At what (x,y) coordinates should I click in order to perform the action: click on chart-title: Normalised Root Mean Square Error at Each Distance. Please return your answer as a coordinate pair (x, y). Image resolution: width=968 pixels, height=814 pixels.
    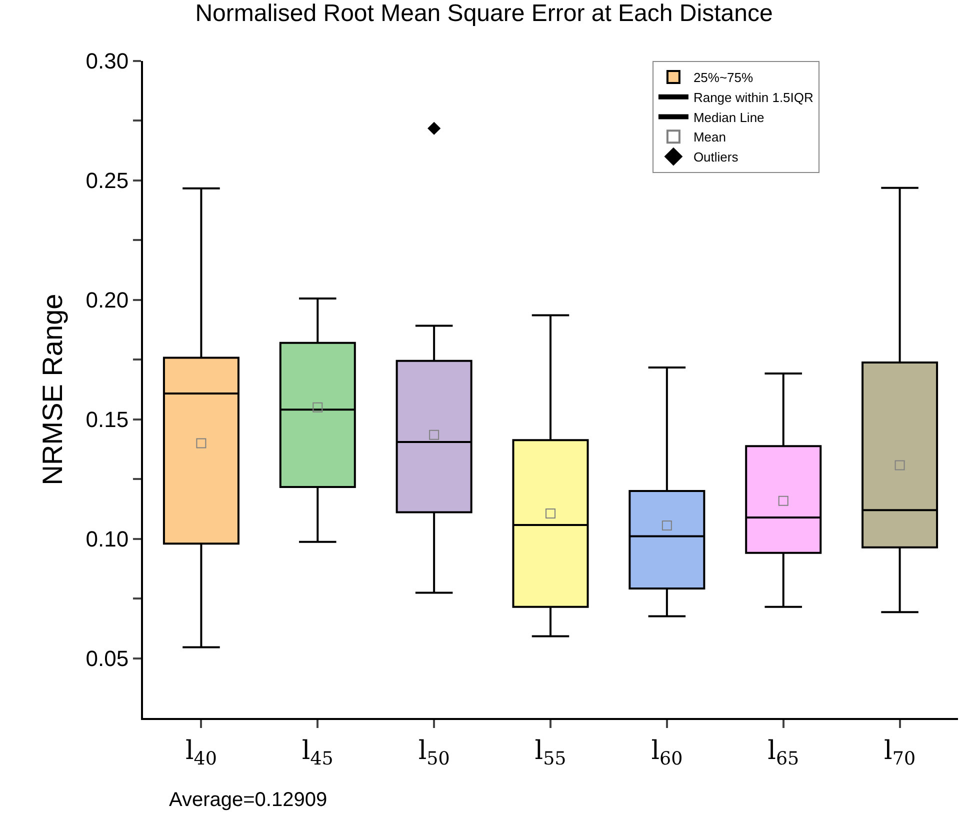
    Looking at the image, I should click on (484, 13).